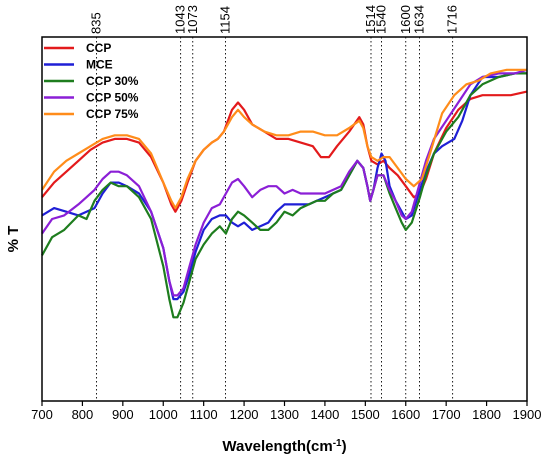  Describe the element at coordinates (224, 20) in the screenshot. I see `peak-label-1154: 1154` at that location.